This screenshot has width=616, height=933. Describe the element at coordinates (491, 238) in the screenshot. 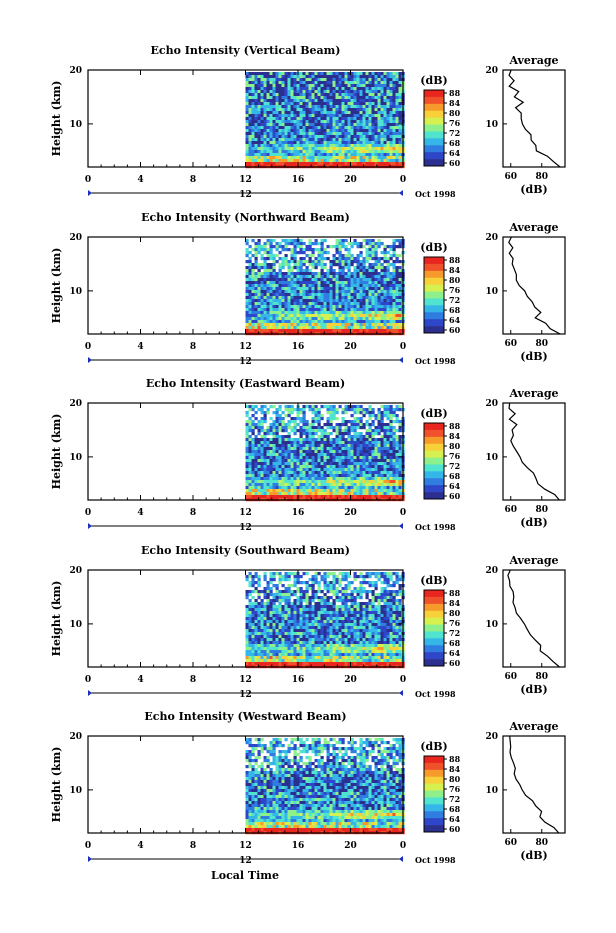

I see `average-y-tick-label: 20` at that location.